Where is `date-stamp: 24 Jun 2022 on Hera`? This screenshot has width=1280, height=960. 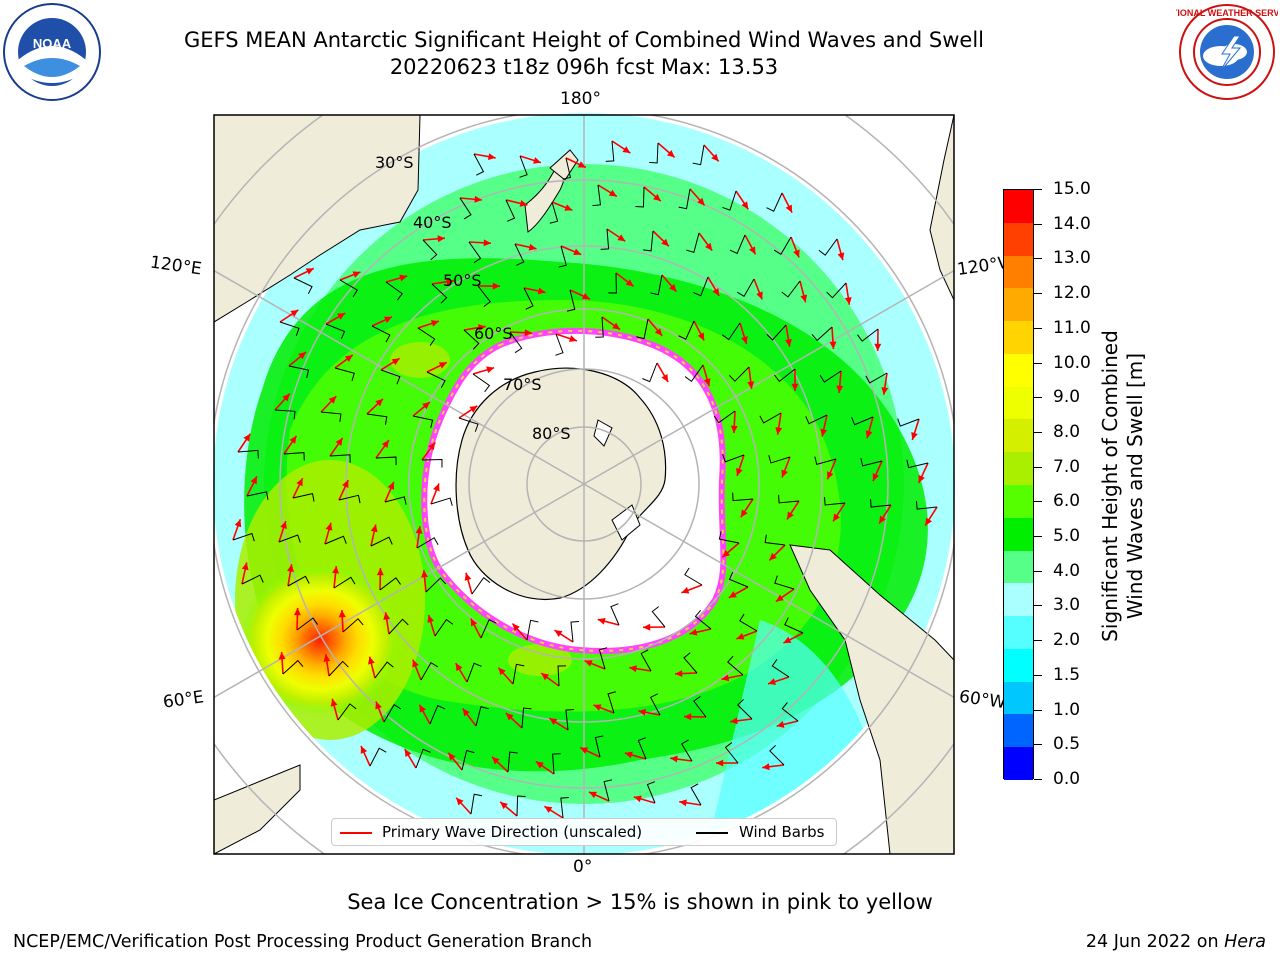
date-stamp: 24 Jun 2022 on Hera is located at coordinates (1175, 942).